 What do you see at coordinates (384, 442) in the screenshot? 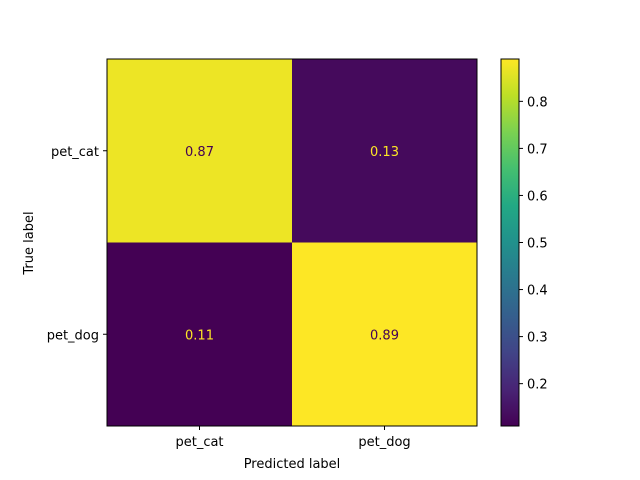
I see `x-tick-label: pet_dog` at bounding box center [384, 442].